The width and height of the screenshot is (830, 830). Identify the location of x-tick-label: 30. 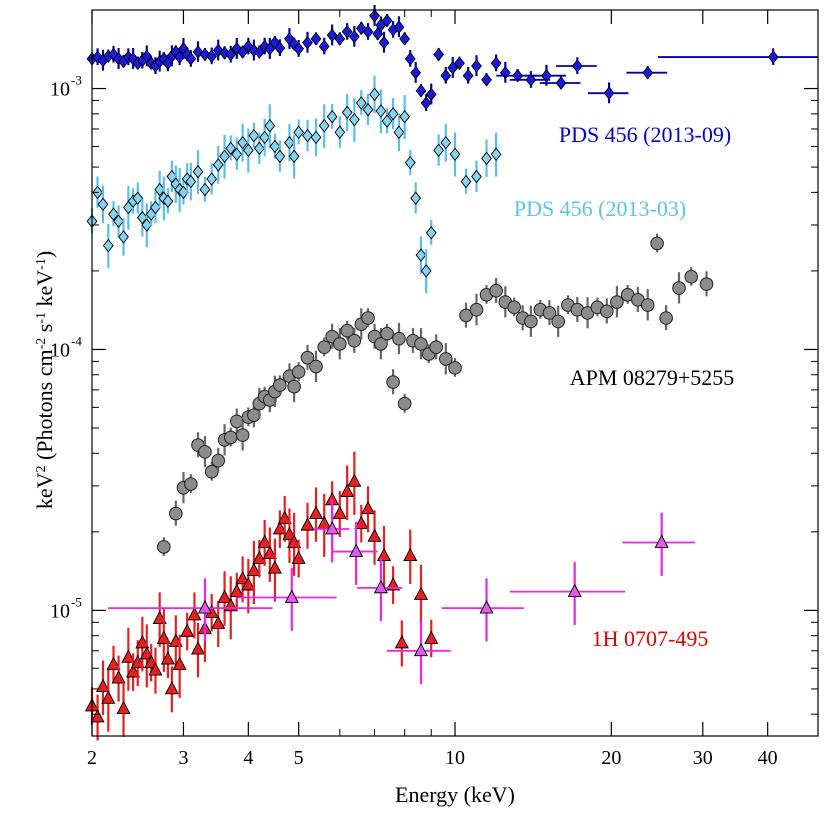
(703, 758).